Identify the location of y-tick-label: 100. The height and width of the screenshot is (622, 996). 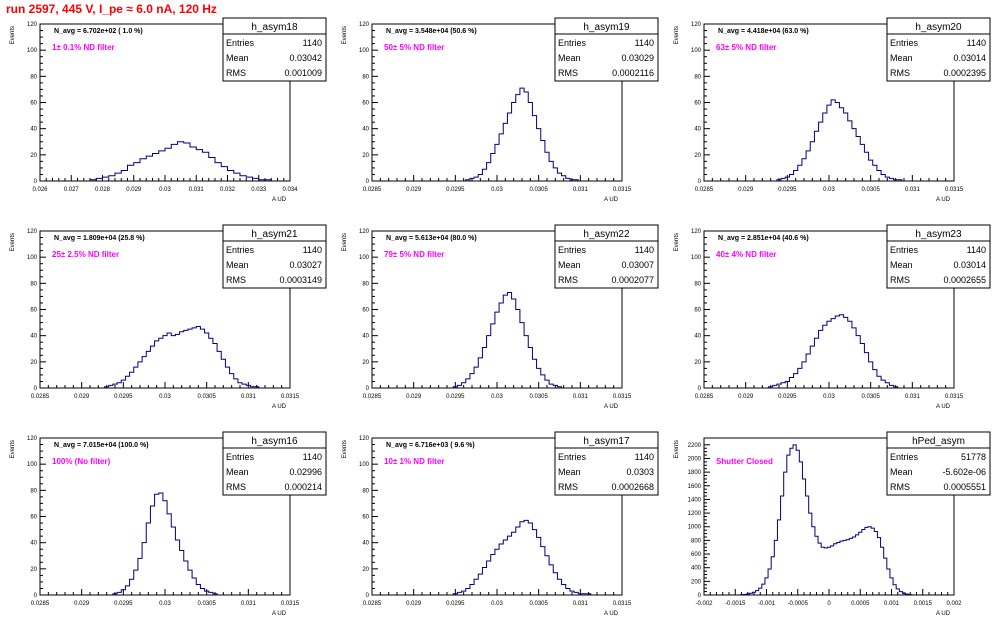
(32, 258).